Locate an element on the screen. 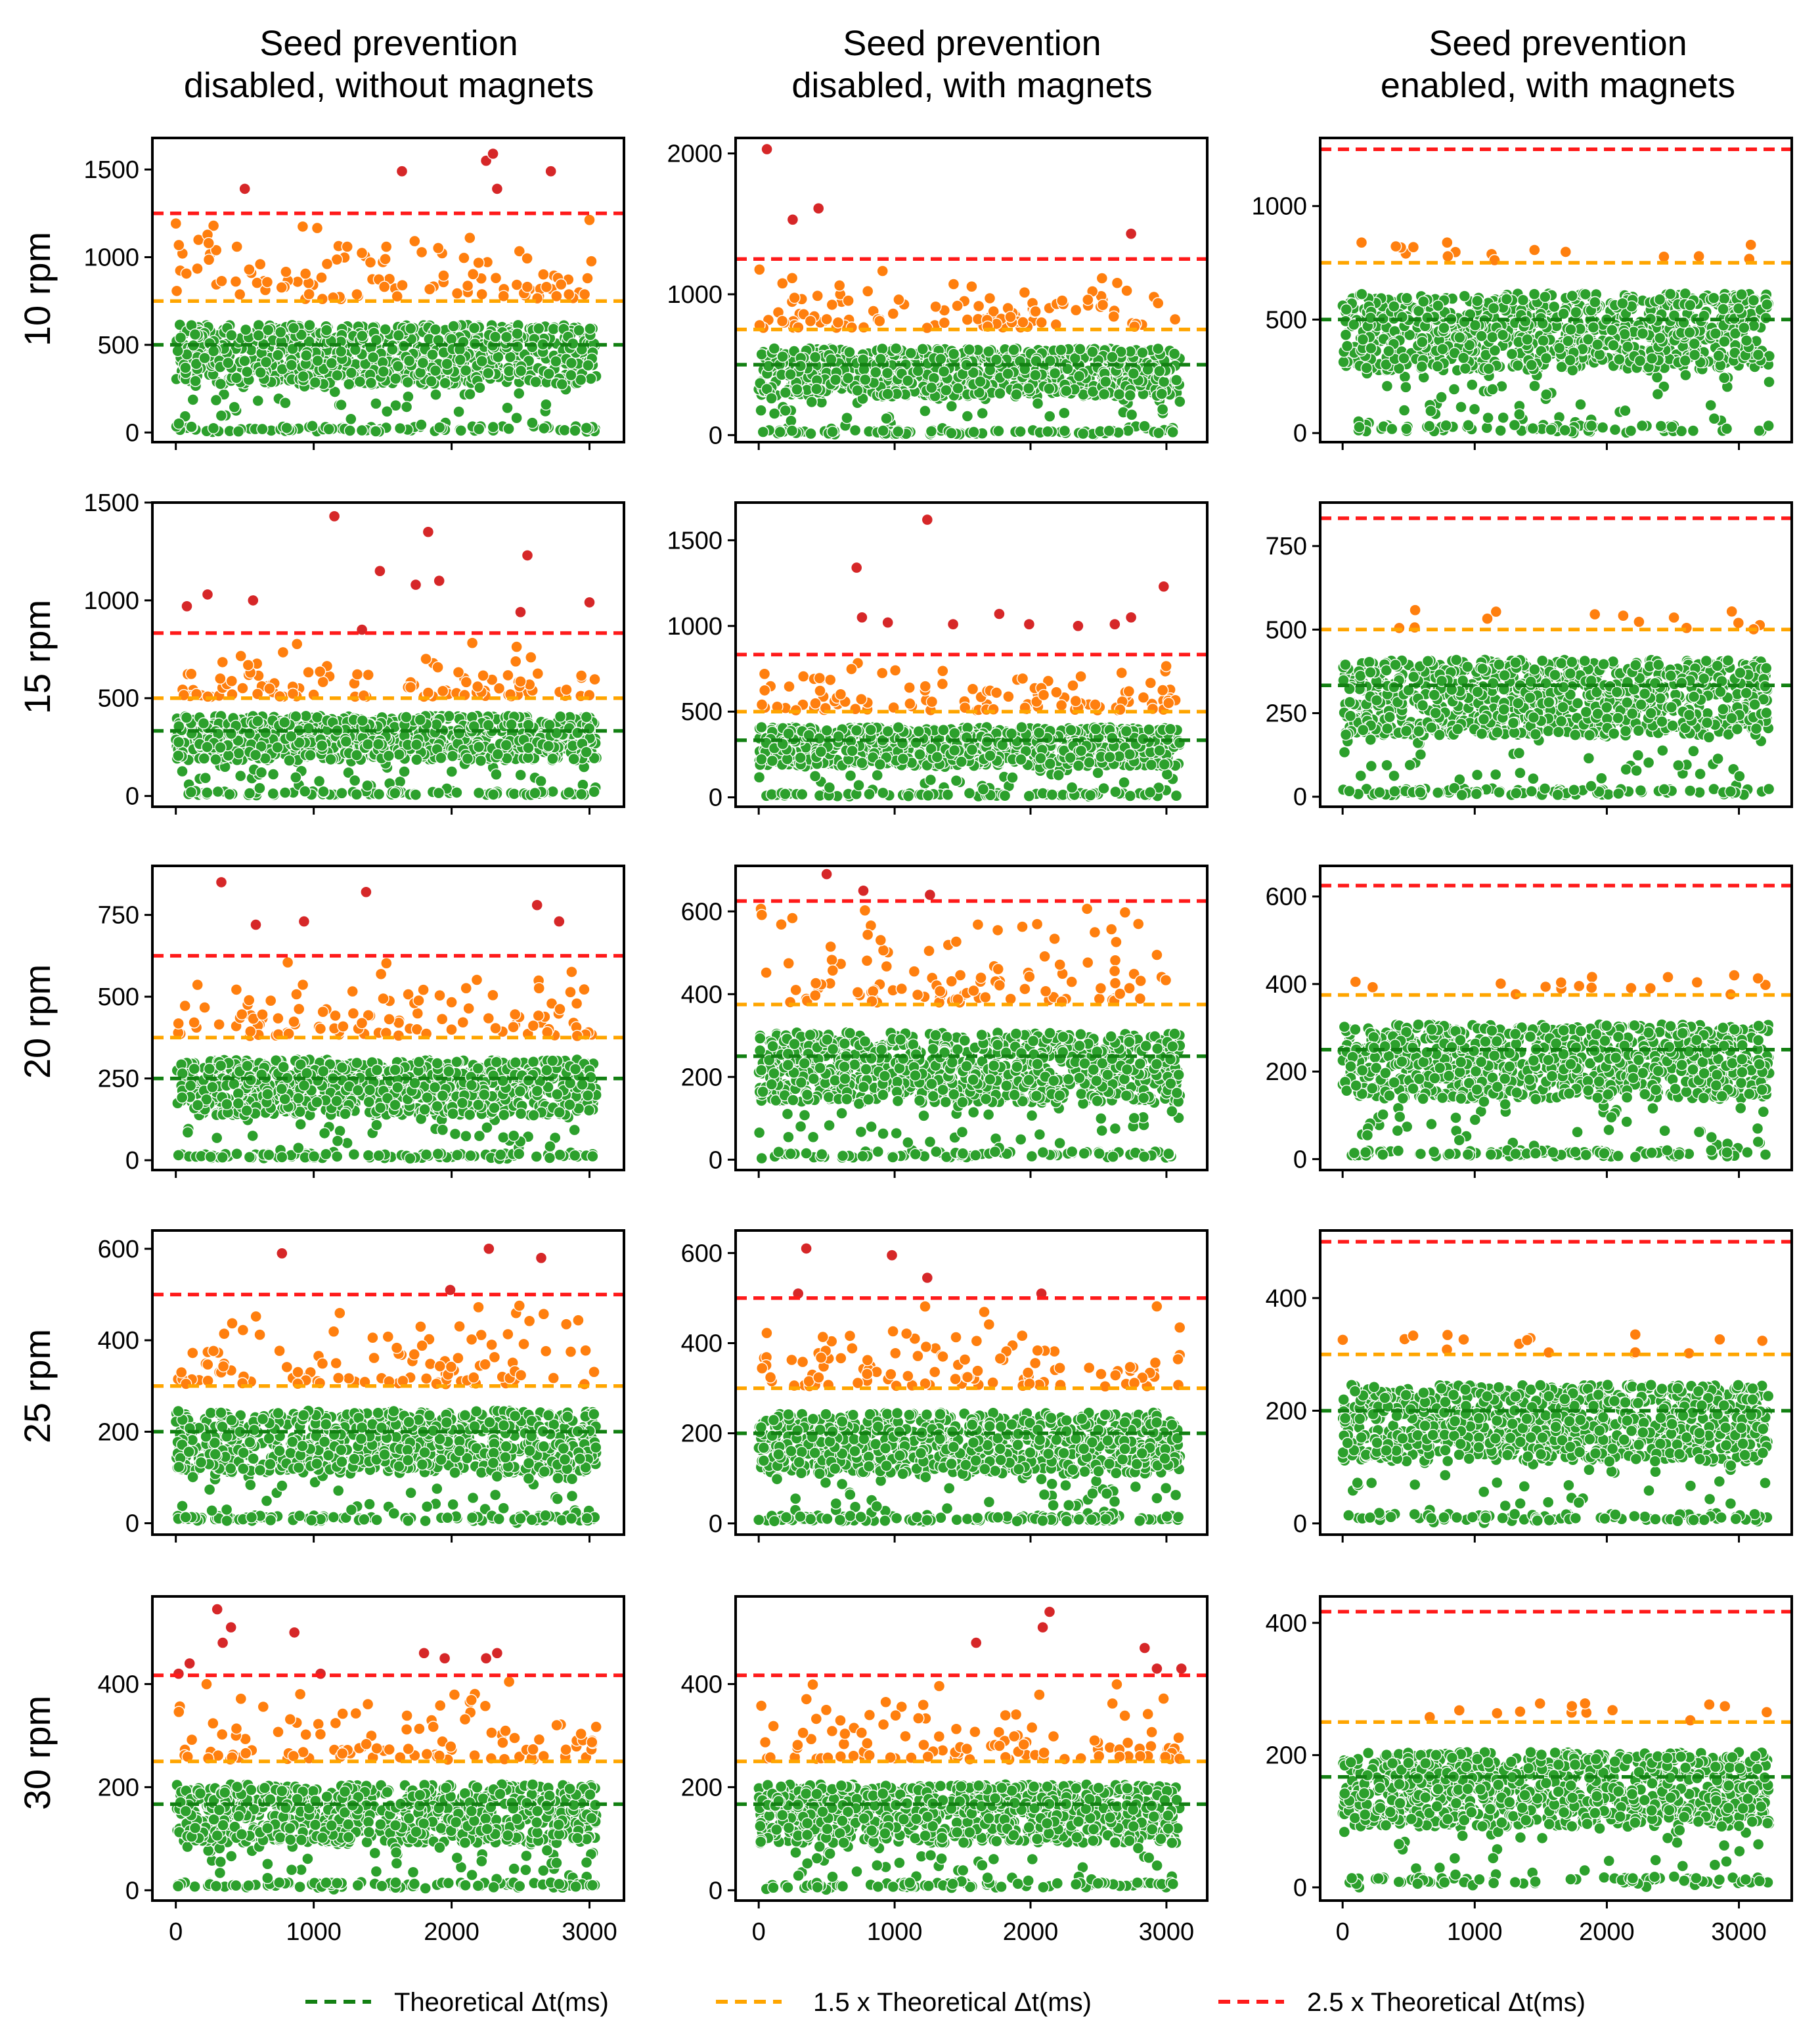 The width and height of the screenshot is (1820, 2030). axes-frame is located at coordinates (1556, 290).